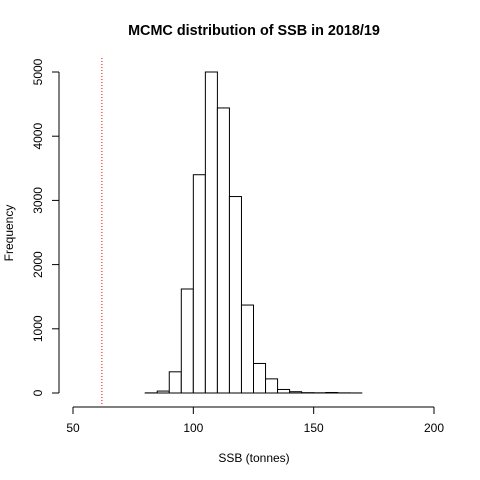  What do you see at coordinates (73, 428) in the screenshot?
I see `x-tick-label: 50` at bounding box center [73, 428].